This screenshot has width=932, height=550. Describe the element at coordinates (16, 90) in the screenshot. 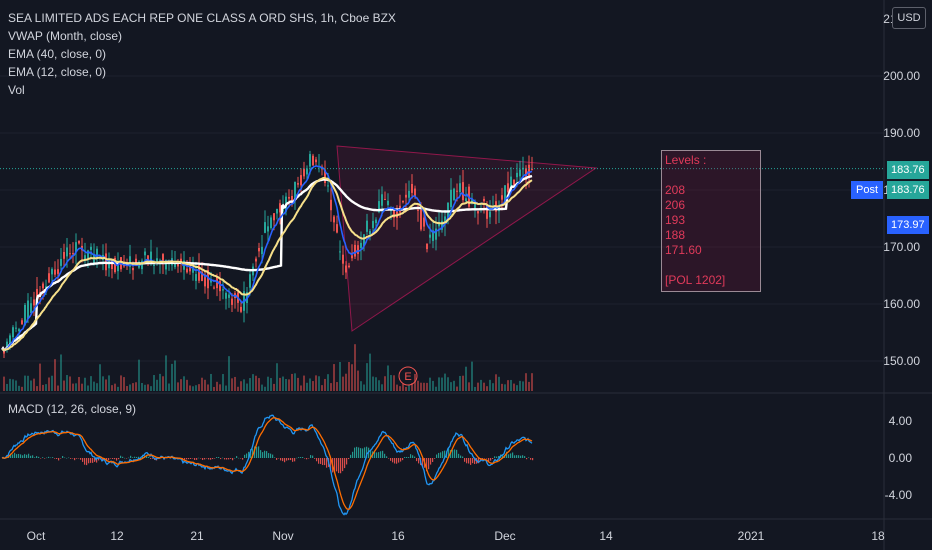

I see `volume-legend: Vol` at that location.